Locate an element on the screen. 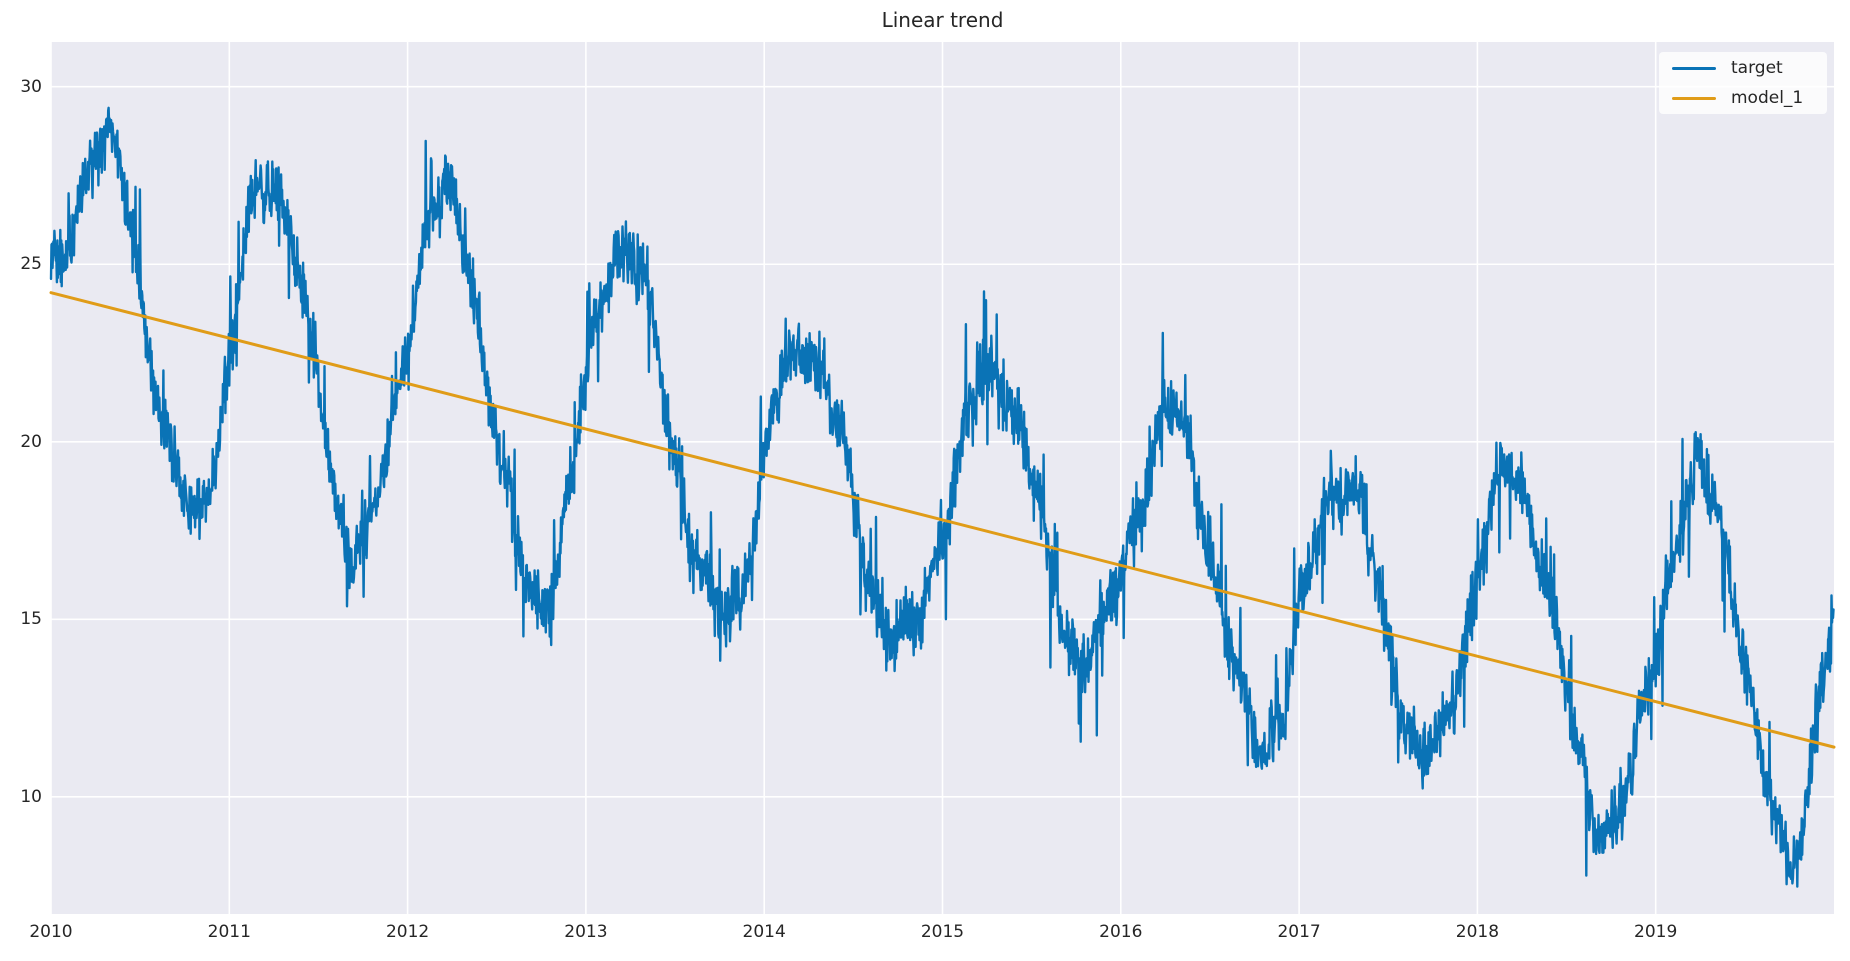  model-1-series-swatch is located at coordinates (1694, 98).